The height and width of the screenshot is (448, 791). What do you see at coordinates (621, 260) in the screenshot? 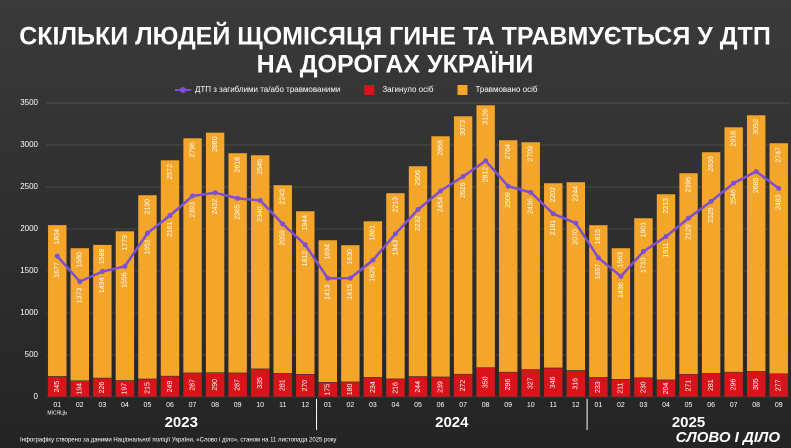
I see `value-label: 1563` at bounding box center [621, 260].